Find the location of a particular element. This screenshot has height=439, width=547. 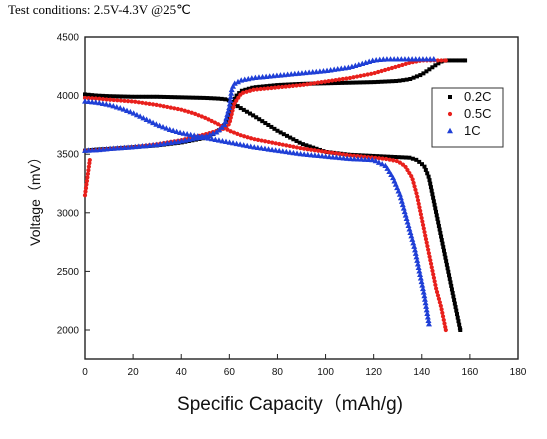

y-tick-label: 3500 is located at coordinates (68, 155).